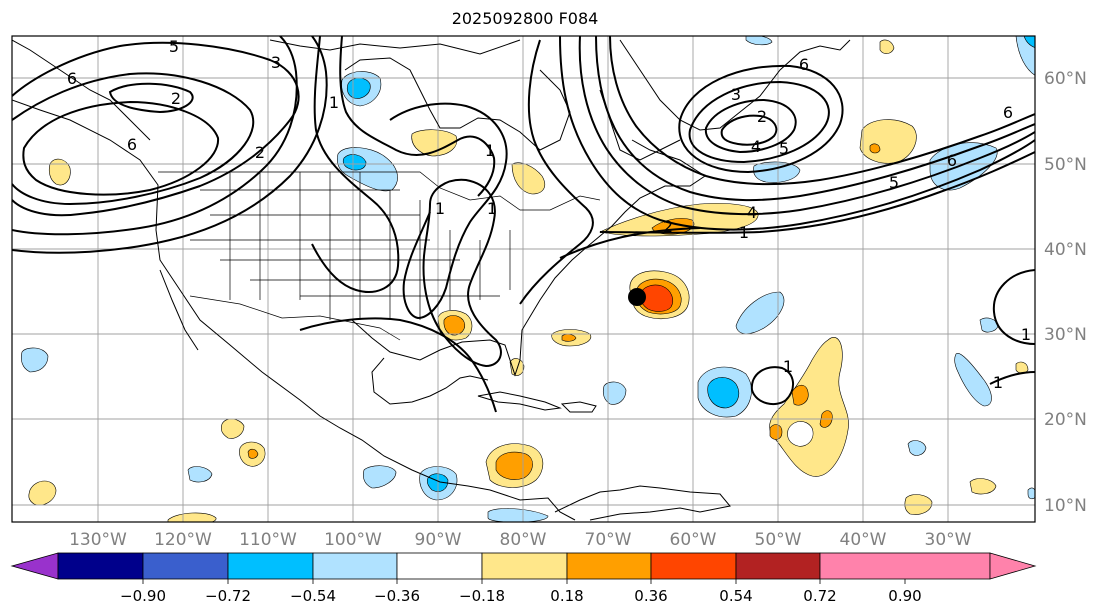 This screenshot has height=615, width=1105. What do you see at coordinates (777, 172) in the screenshot?
I see `negative-anomaly-newfoundland` at bounding box center [777, 172].